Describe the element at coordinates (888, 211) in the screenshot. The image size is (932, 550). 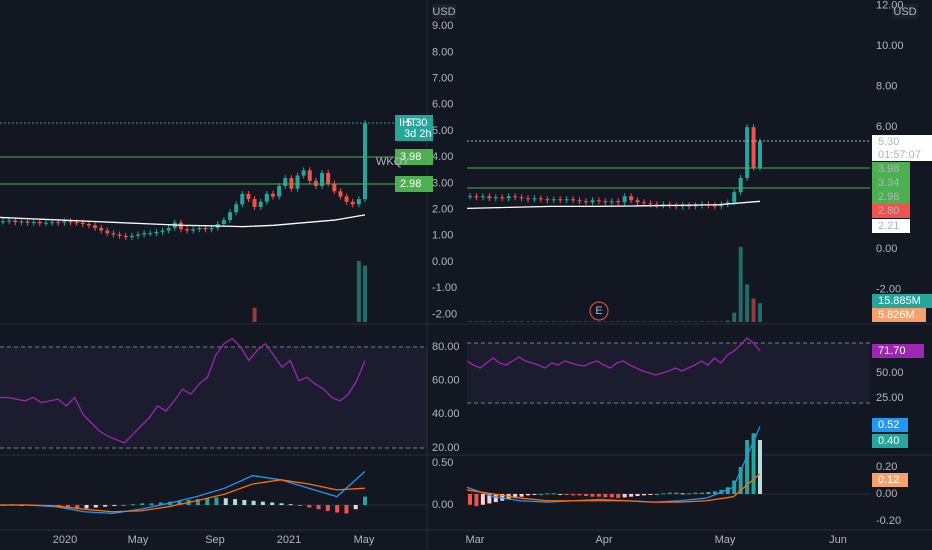
I see `level-badge: 2.80` at that location.